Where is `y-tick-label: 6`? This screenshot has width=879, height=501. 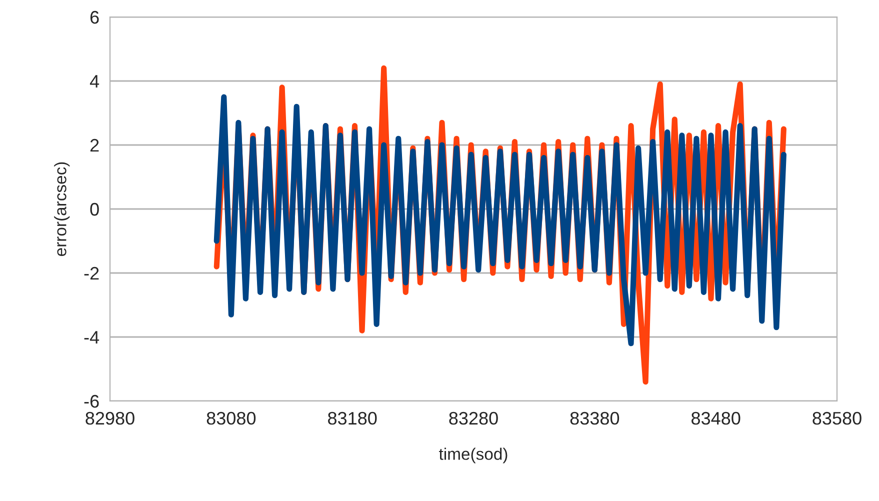
y-tick-label: 6 is located at coordinates (94, 17).